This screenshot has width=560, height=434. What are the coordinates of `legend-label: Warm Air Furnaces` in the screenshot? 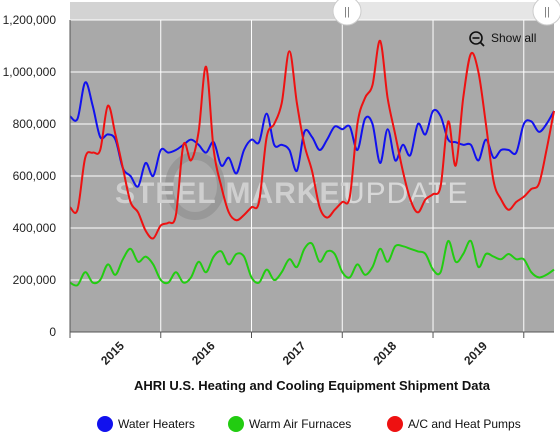 It's located at (300, 424).